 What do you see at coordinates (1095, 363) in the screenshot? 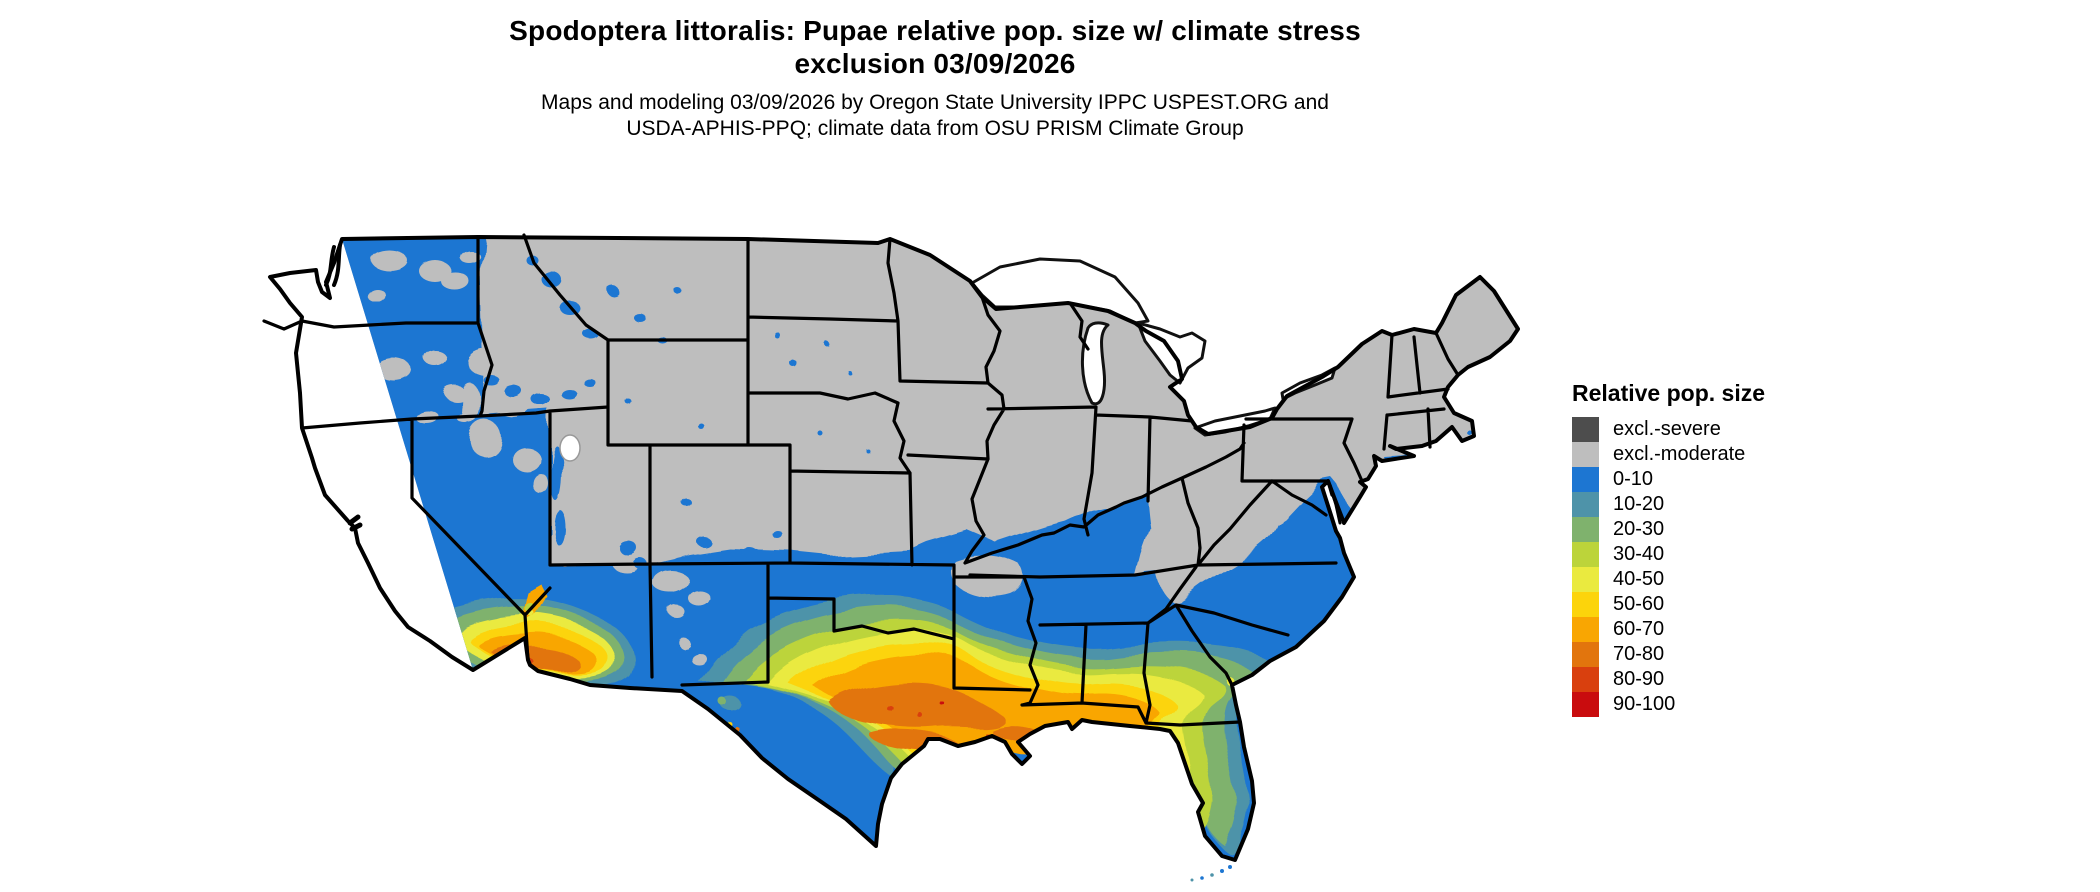
I see `lake-michigan` at bounding box center [1095, 363].